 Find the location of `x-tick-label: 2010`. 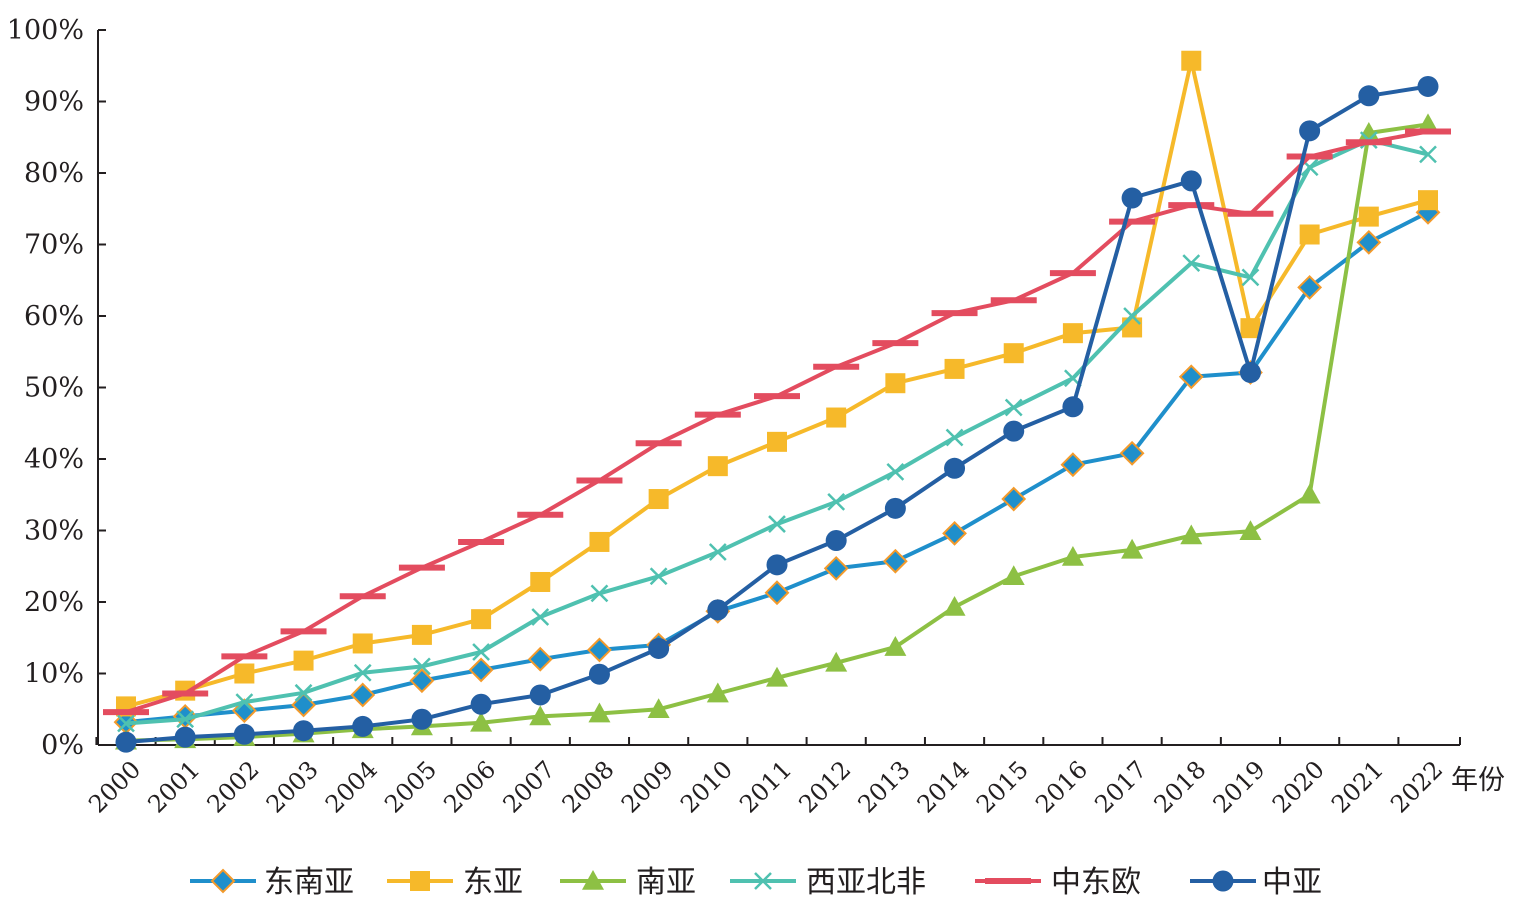

x-tick-label: 2010 is located at coordinates (706, 786).